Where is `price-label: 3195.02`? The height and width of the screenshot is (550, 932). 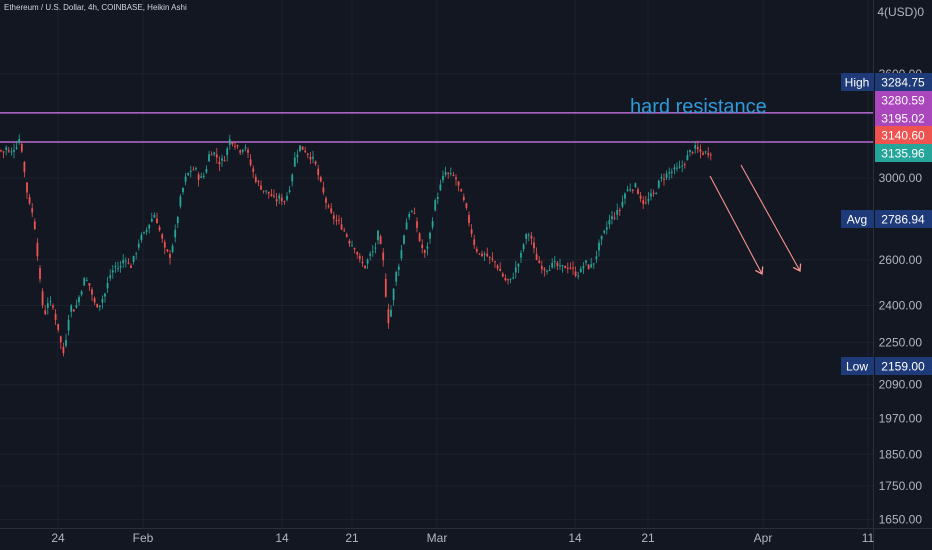 price-label: 3195.02 is located at coordinates (903, 118).